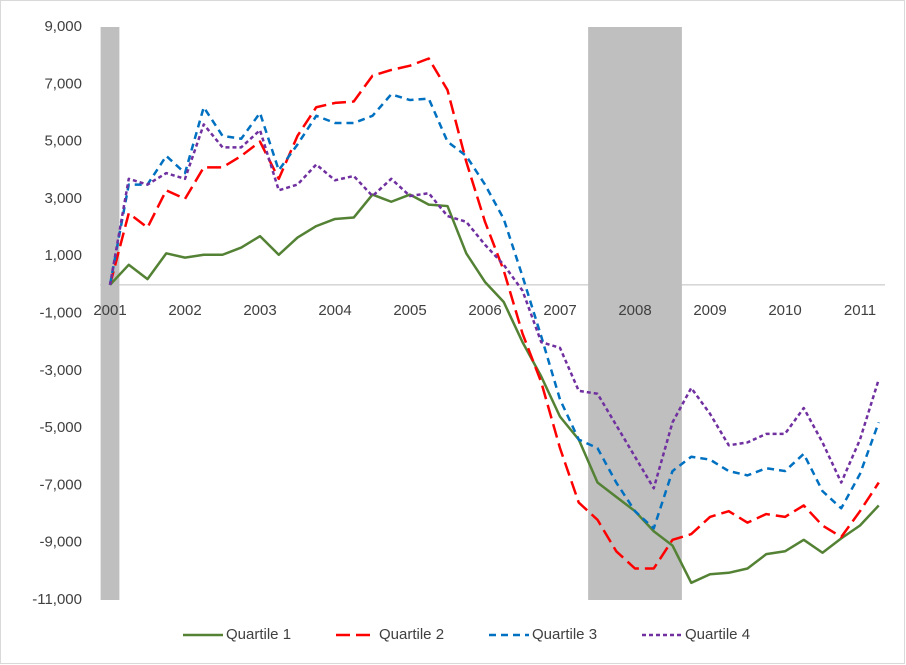  Describe the element at coordinates (411, 634) in the screenshot. I see `legend-label: Quartile 2` at that location.